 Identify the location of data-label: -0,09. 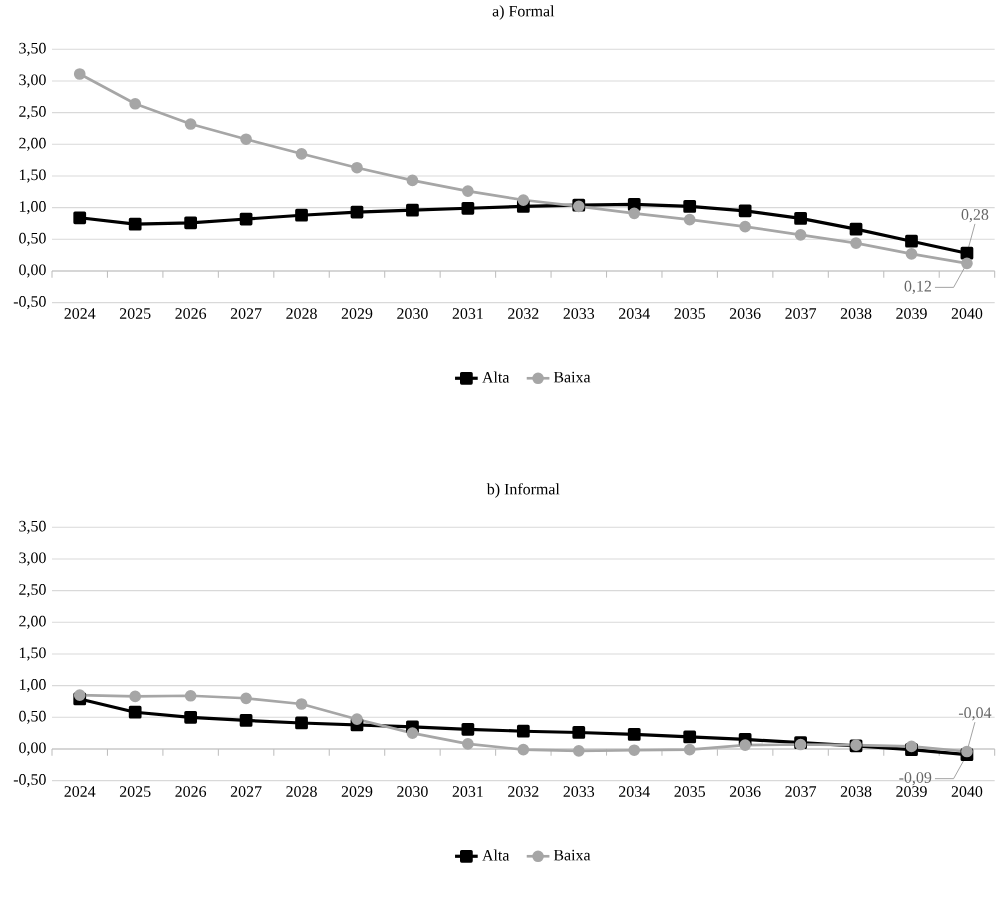
(915, 779).